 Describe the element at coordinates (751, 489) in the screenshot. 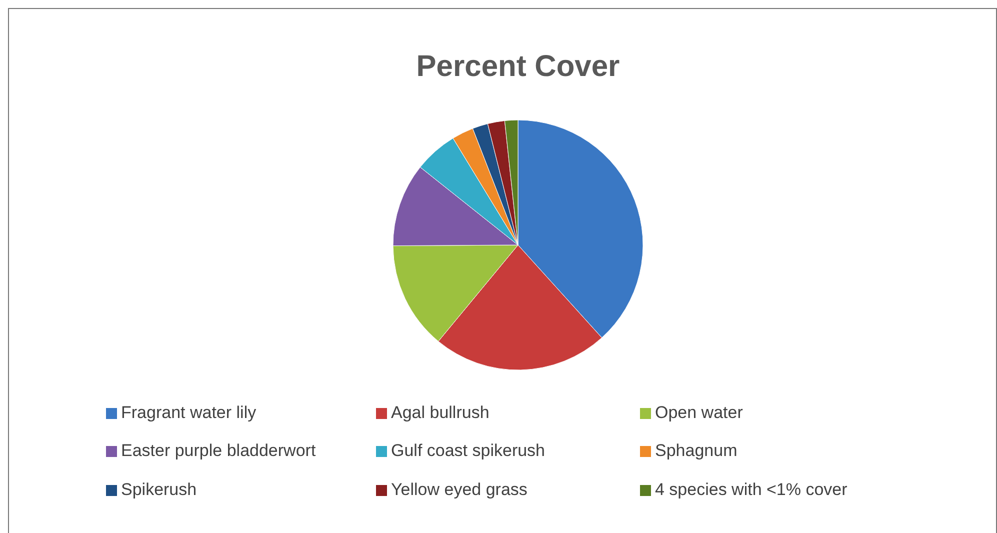

I see `legend-label: 4 species with <1% cover` at that location.